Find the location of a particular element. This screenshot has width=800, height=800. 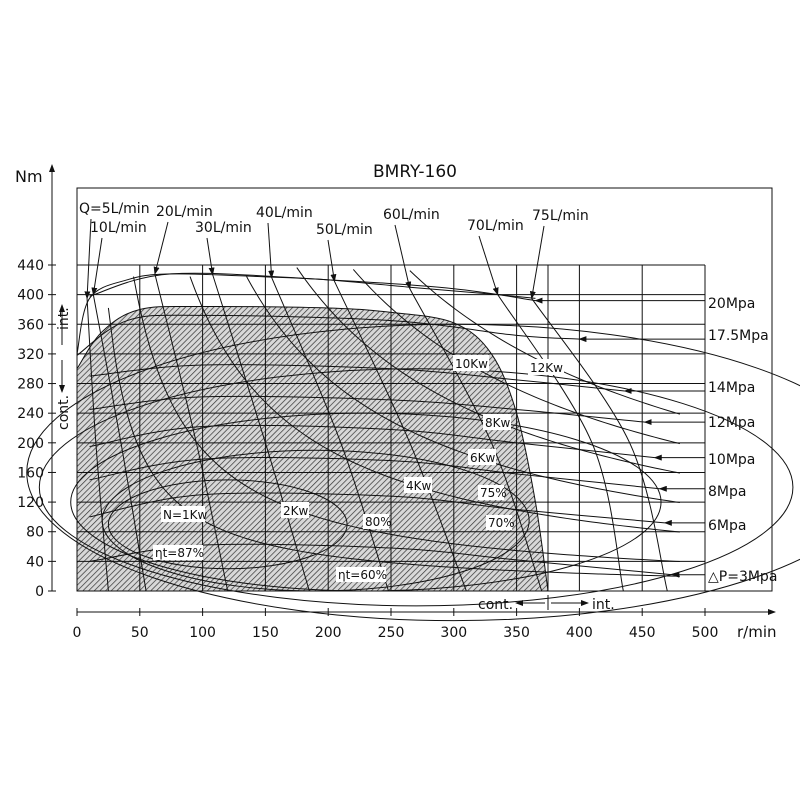

x-axis-label: r/min is located at coordinates (757, 632).